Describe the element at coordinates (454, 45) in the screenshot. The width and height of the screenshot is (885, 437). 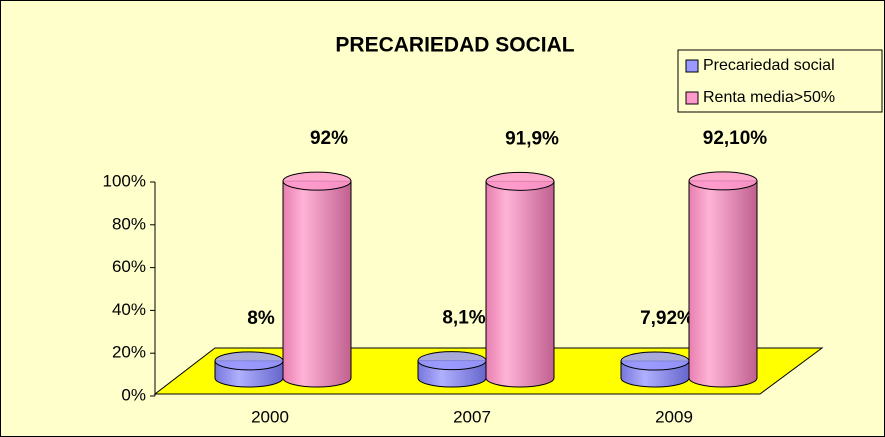
I see `chart-title: PRECARIEDAD SOCIAL` at that location.